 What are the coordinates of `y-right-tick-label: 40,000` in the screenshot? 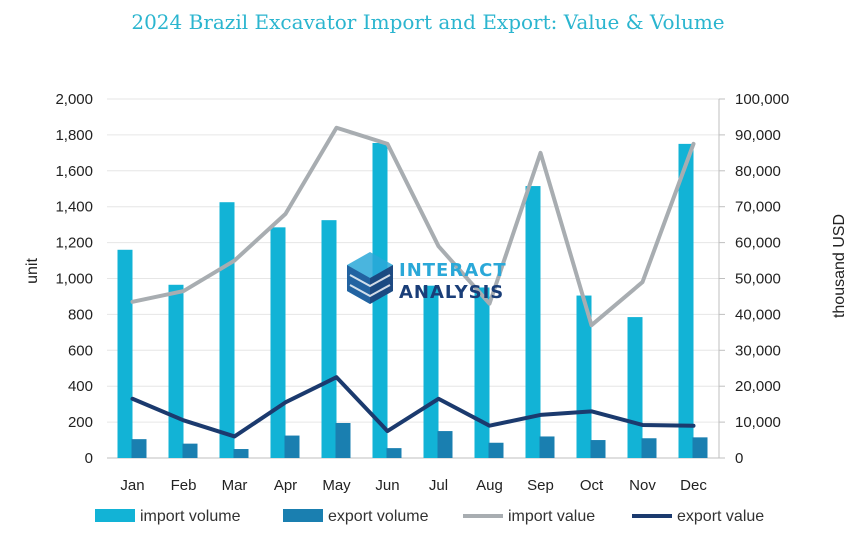 It's located at (758, 314).